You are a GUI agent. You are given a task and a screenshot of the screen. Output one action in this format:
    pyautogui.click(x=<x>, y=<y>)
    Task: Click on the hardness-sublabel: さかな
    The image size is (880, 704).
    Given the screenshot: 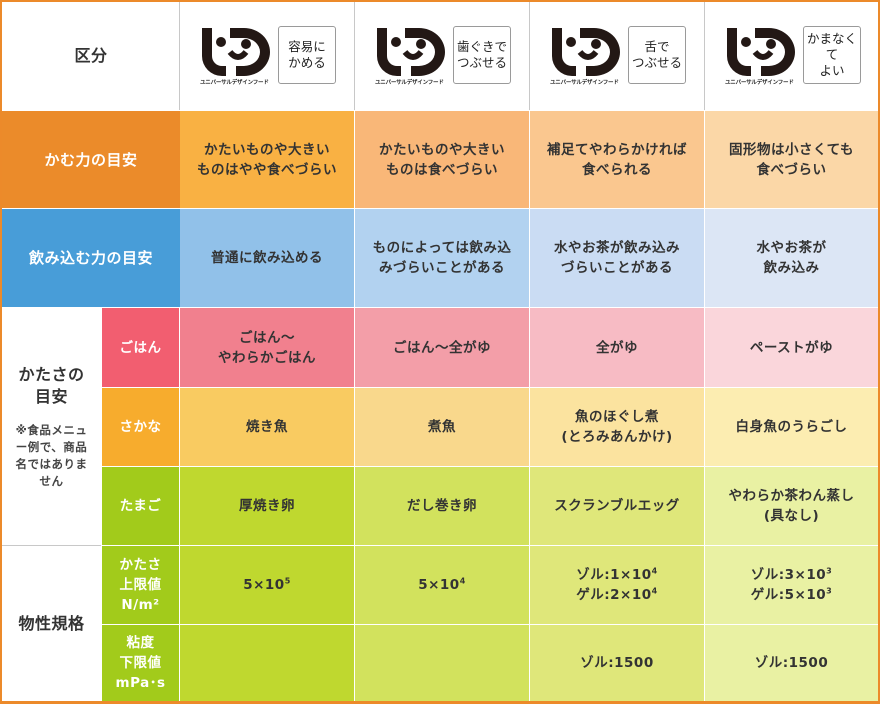 What is the action you would take?
    pyautogui.click(x=140, y=427)
    